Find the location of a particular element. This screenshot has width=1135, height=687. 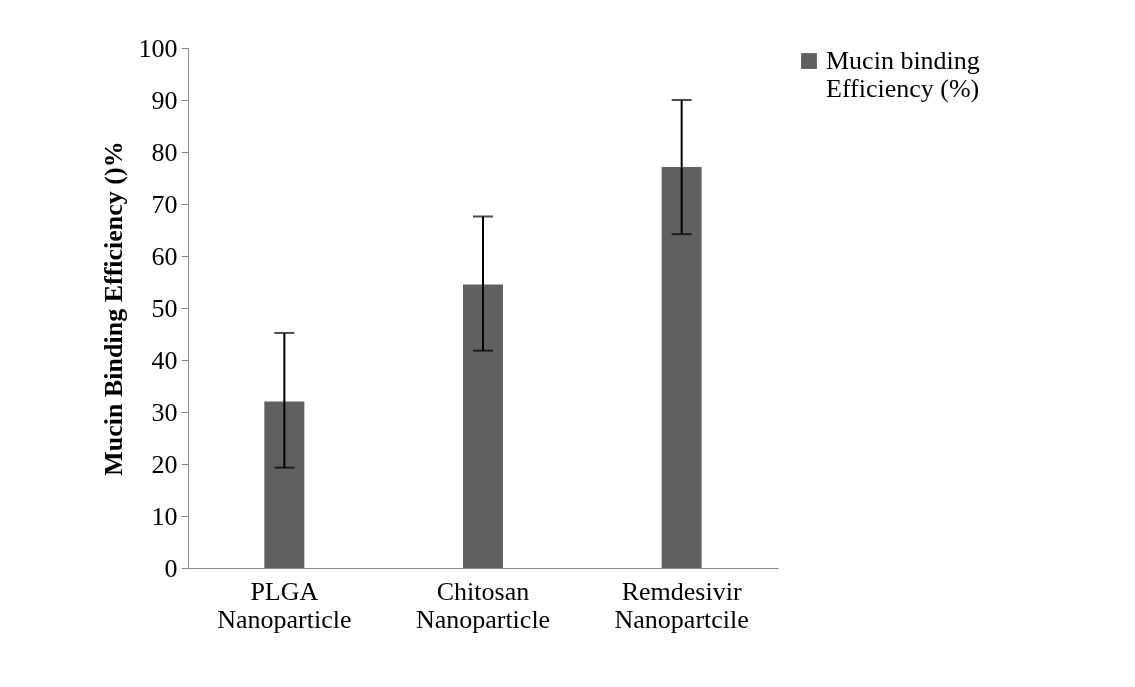

y-axis-title: Mucin Binding Efficiency ()% is located at coordinates (113, 308).